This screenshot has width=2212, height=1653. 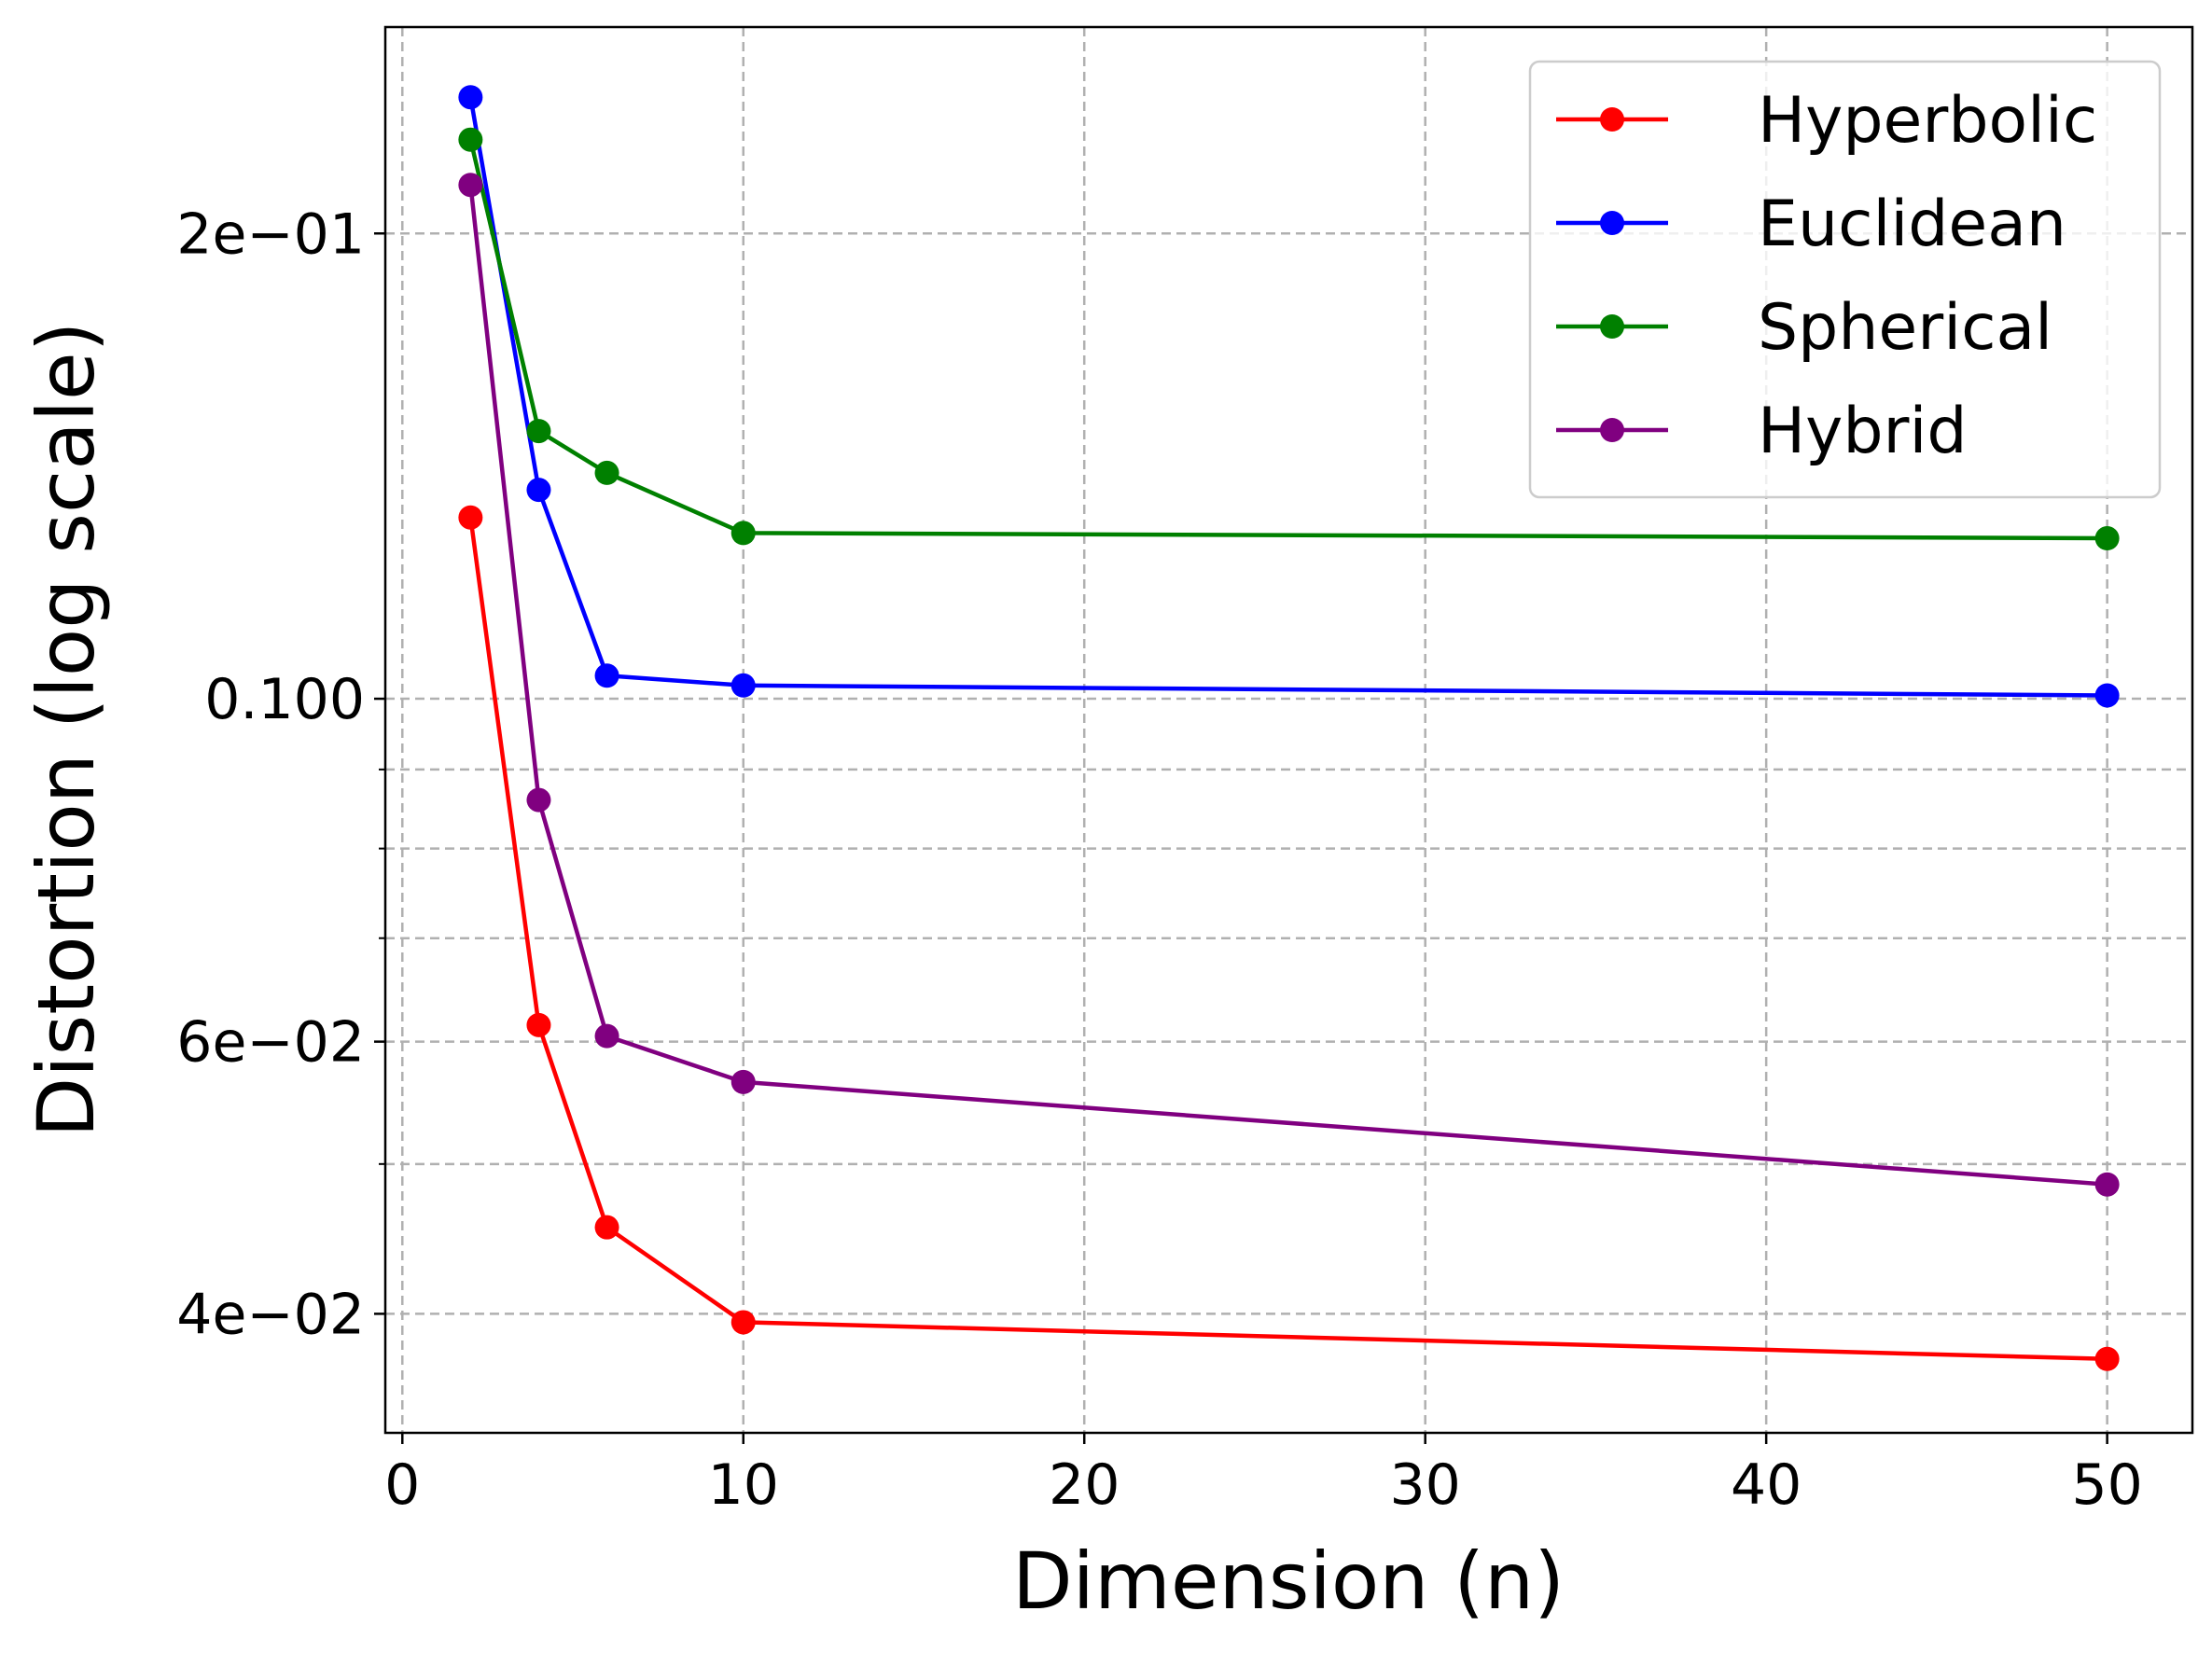 What do you see at coordinates (1928, 121) in the screenshot?
I see `legend-label: Hyperbolic` at bounding box center [1928, 121].